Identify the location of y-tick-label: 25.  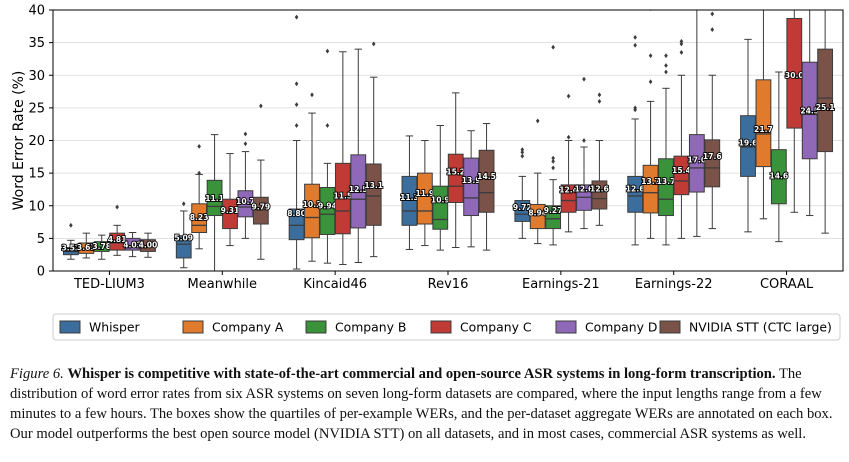
(36, 108).